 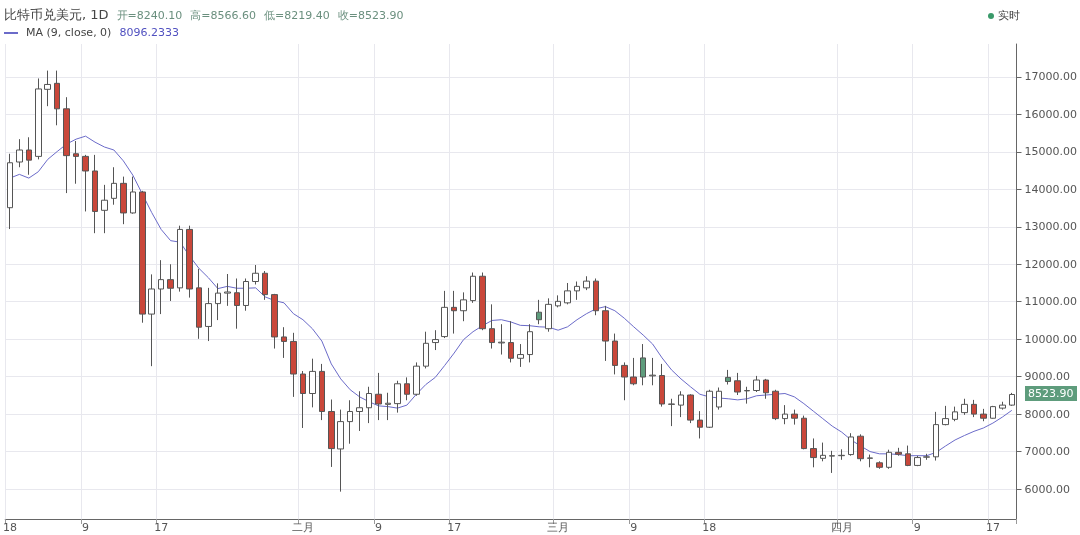 What do you see at coordinates (1047, 489) in the screenshot?
I see `y-tick-label: 6000.00` at bounding box center [1047, 489].